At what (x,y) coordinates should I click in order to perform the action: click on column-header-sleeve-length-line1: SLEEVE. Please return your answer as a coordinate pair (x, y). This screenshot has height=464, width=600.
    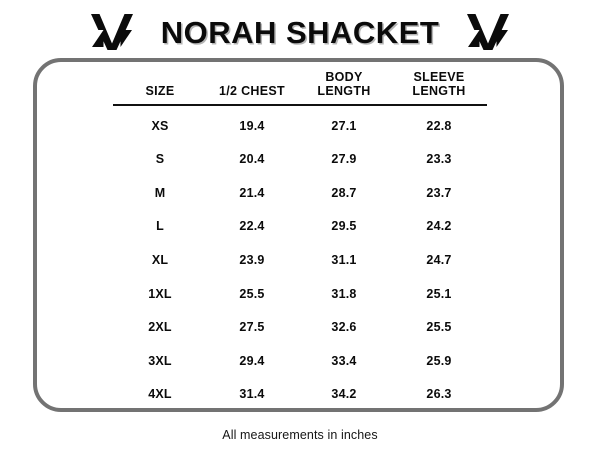
    Looking at the image, I should click on (439, 77).